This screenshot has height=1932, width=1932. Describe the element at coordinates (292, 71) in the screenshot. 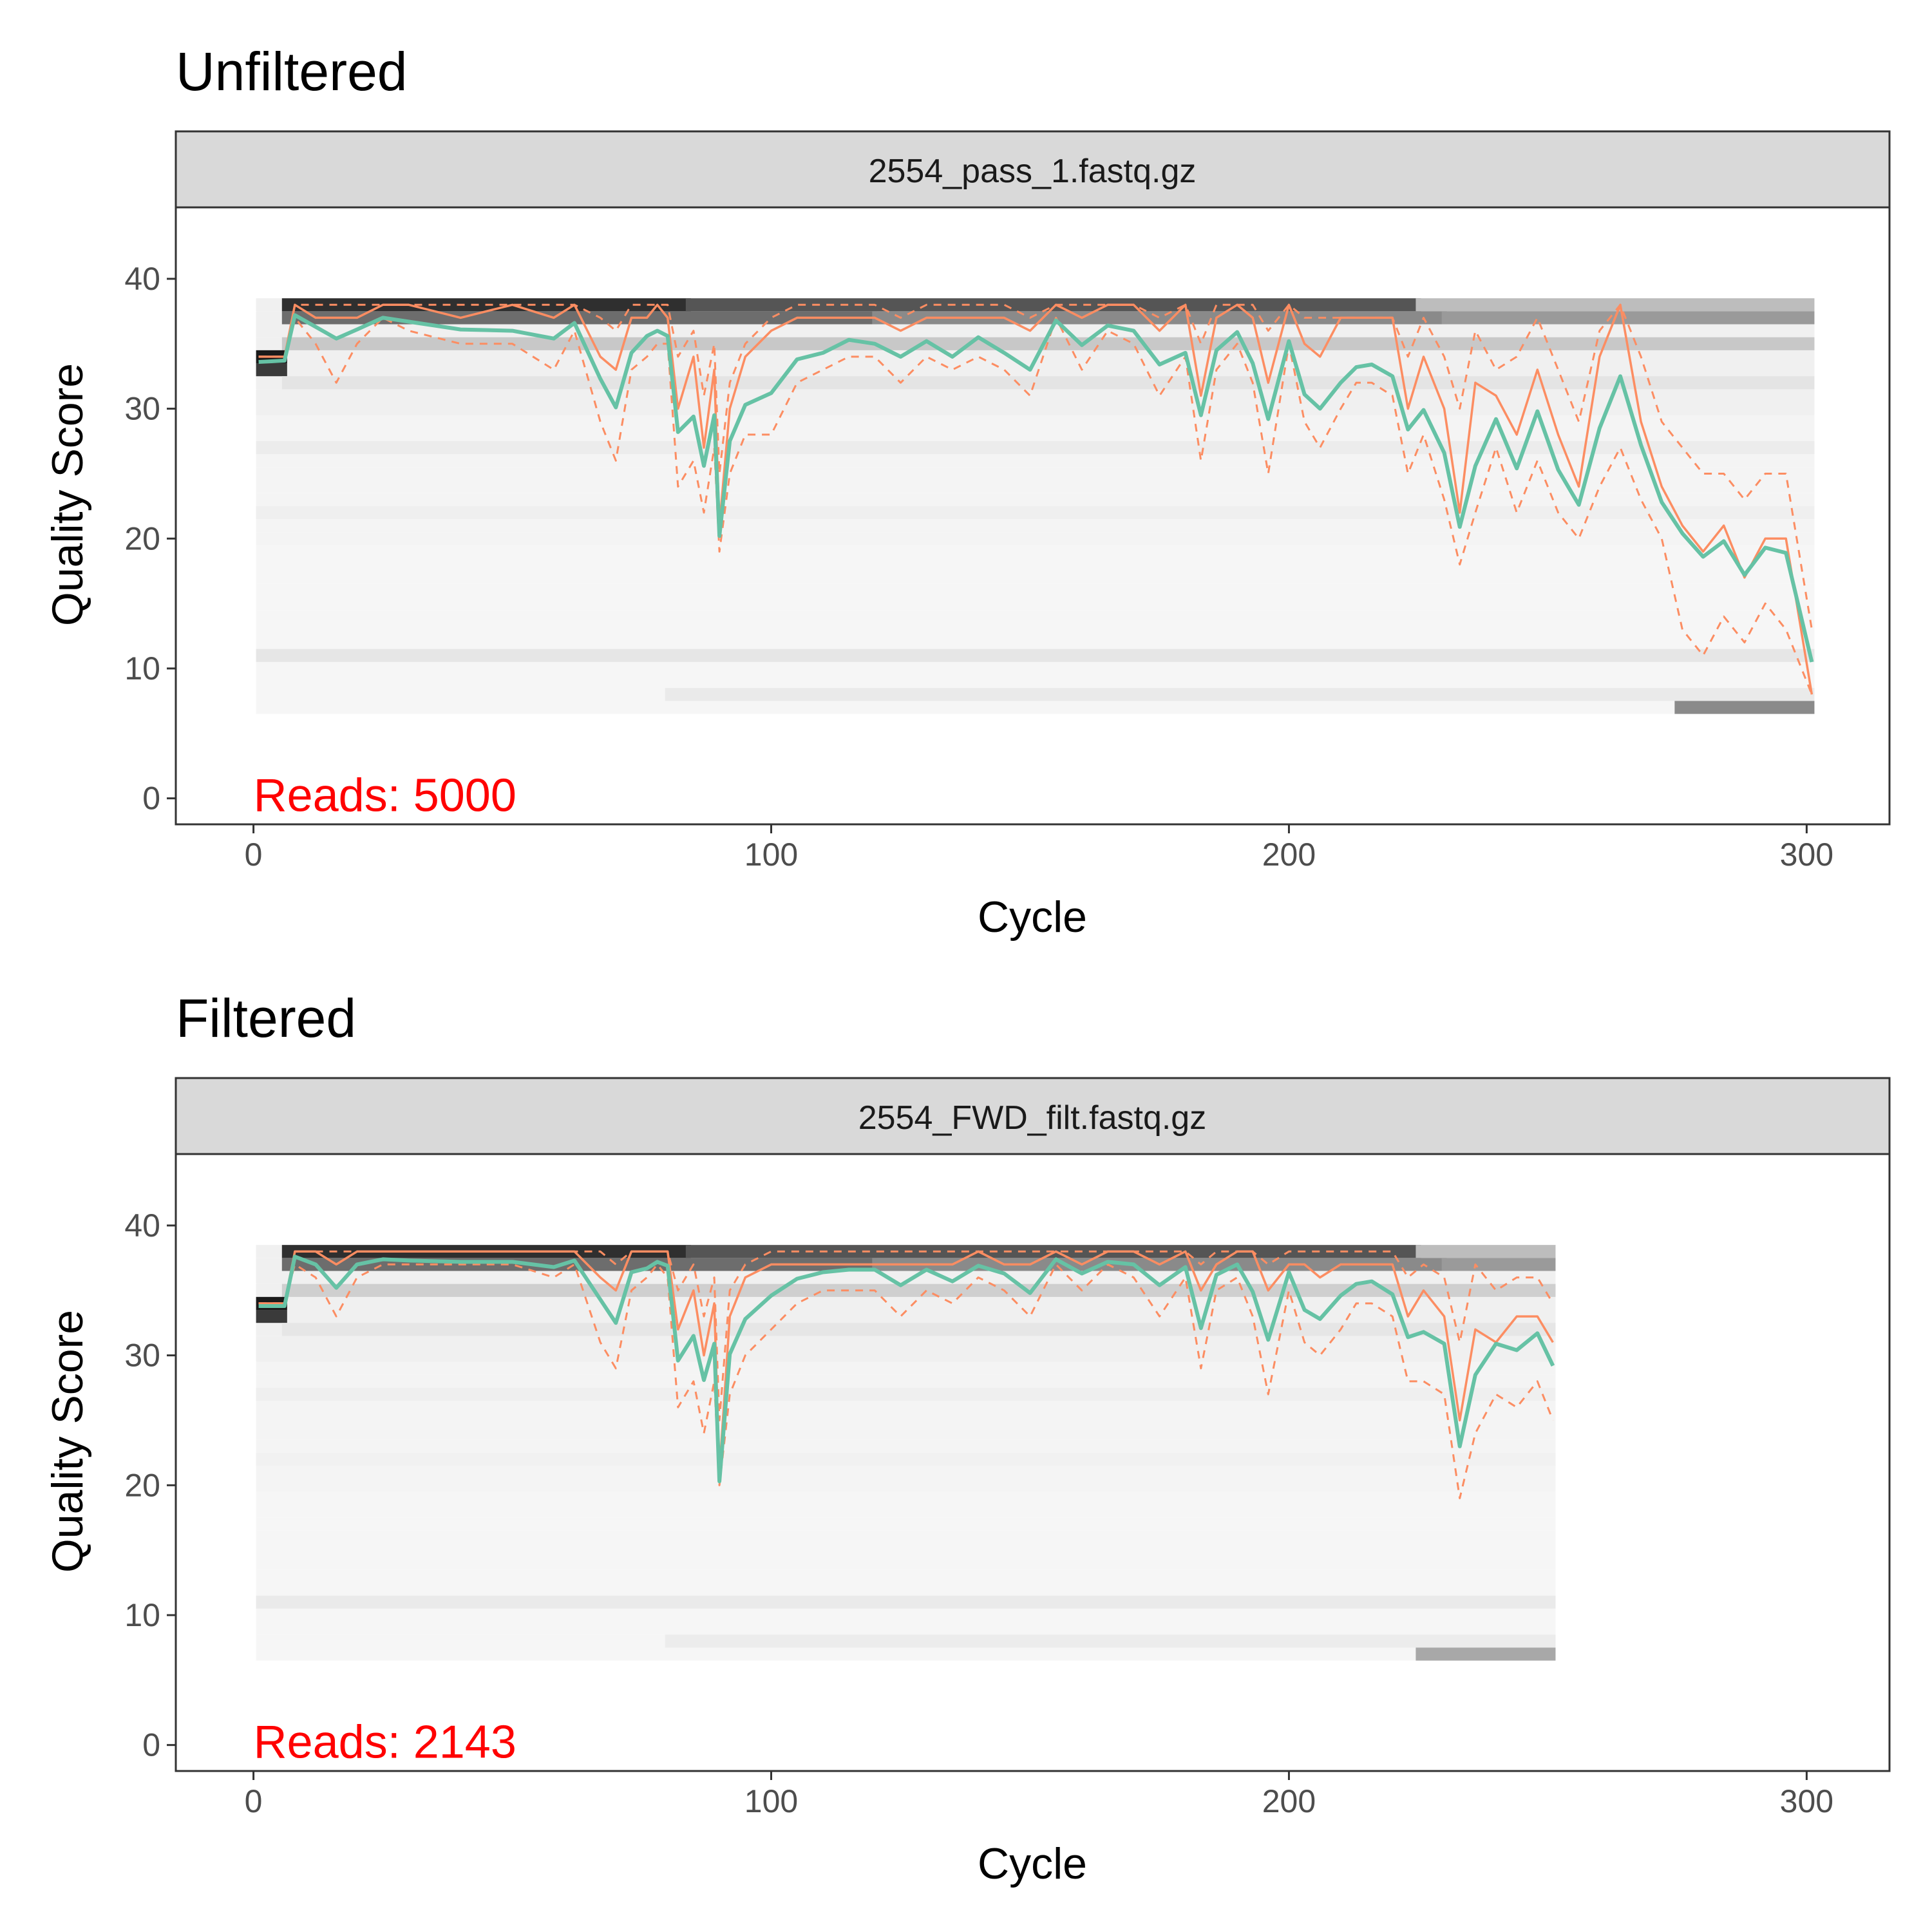

I see `panel-title: Unfiltered` at that location.